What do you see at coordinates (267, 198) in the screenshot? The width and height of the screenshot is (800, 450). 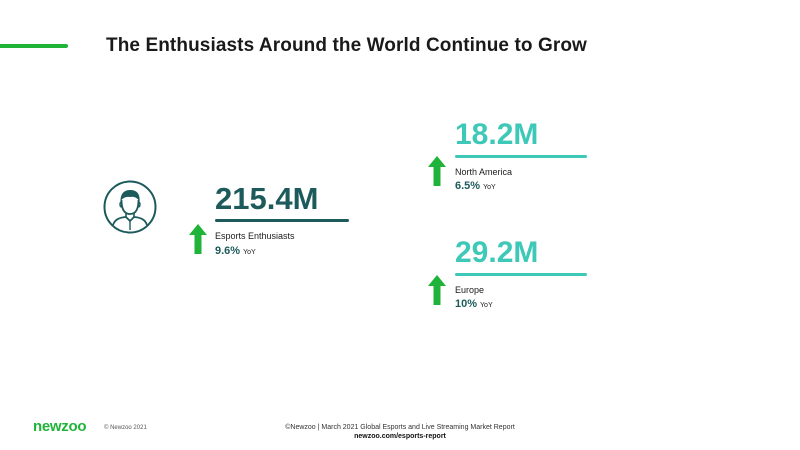 I see `stat-value: 215.4M` at bounding box center [267, 198].